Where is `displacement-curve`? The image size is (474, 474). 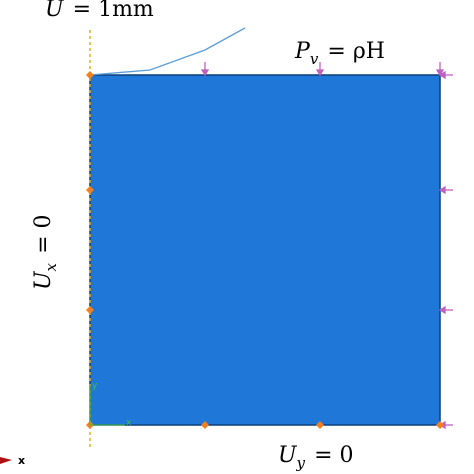
displacement-curve is located at coordinates (167, 51).